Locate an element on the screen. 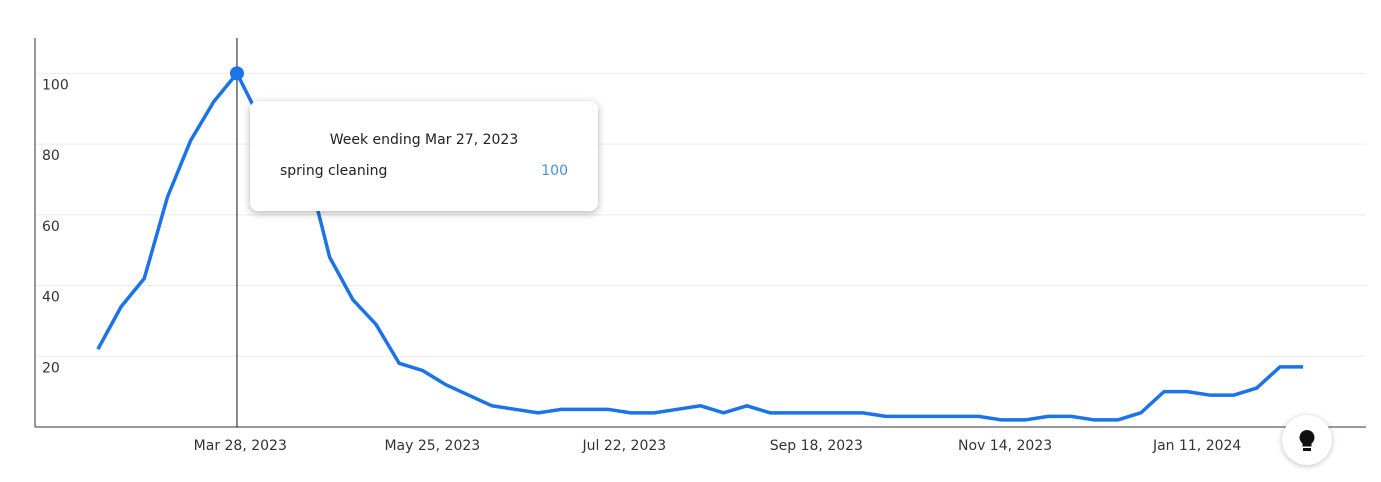 The height and width of the screenshot is (482, 1381). x-tick-label: May 25, 2023 is located at coordinates (432, 446).